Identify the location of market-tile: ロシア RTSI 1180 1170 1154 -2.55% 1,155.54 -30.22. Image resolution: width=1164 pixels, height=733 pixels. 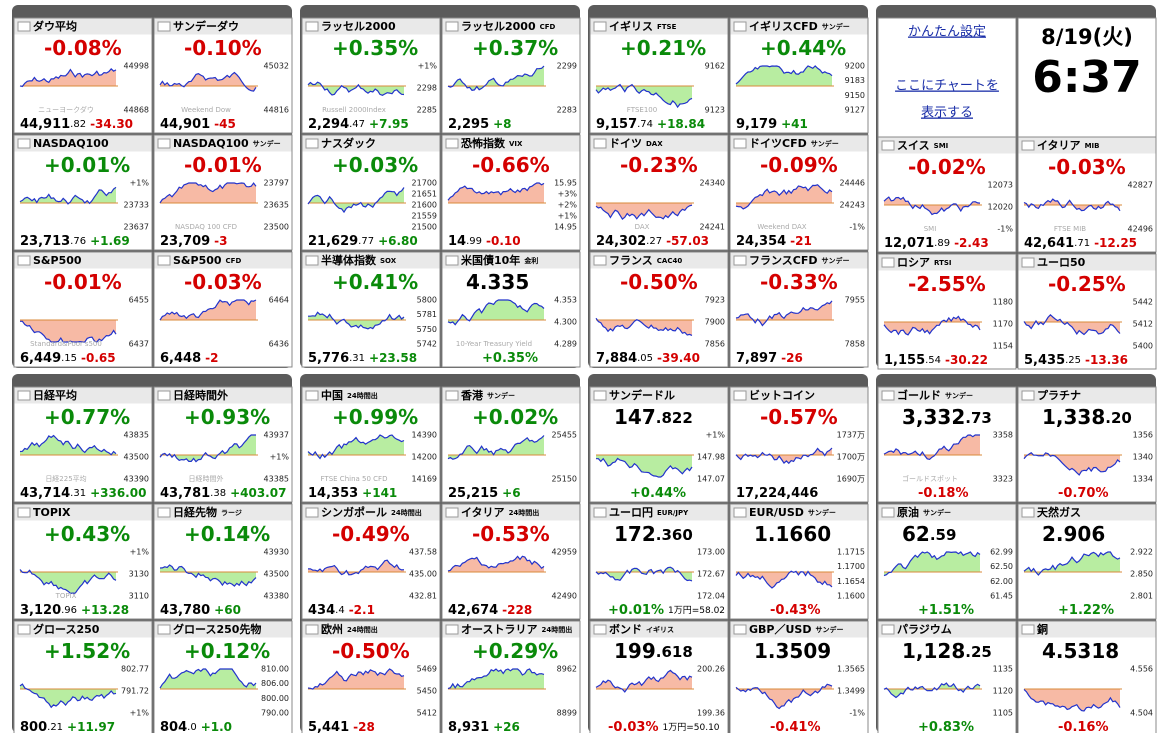
(947, 311).